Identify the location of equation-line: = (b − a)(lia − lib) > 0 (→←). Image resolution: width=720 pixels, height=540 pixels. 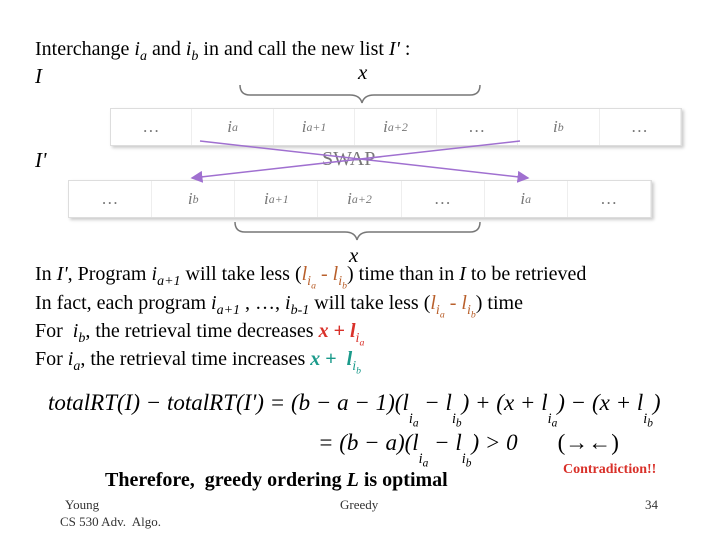
(468, 449).